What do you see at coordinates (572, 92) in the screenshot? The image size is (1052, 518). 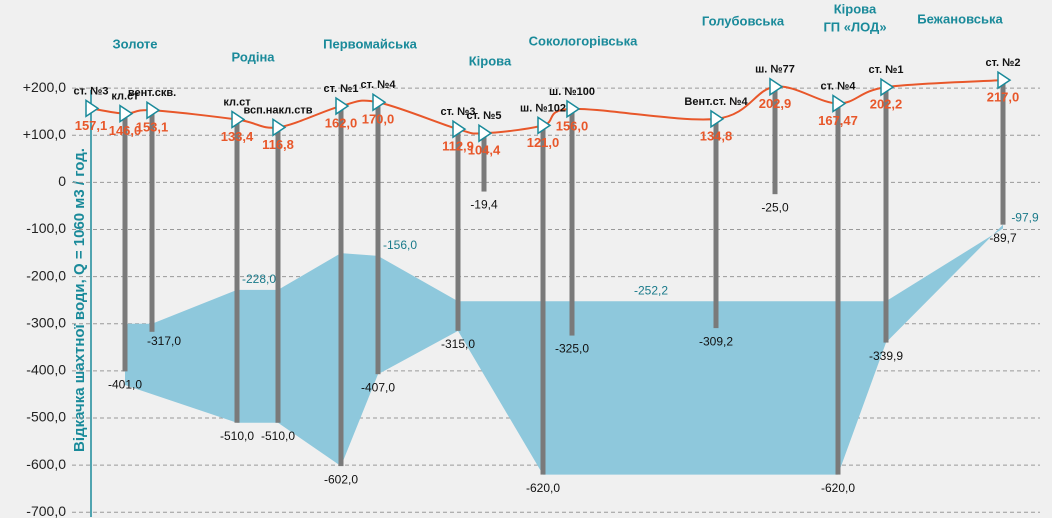 I see `shaft-name: ш. №100` at bounding box center [572, 92].